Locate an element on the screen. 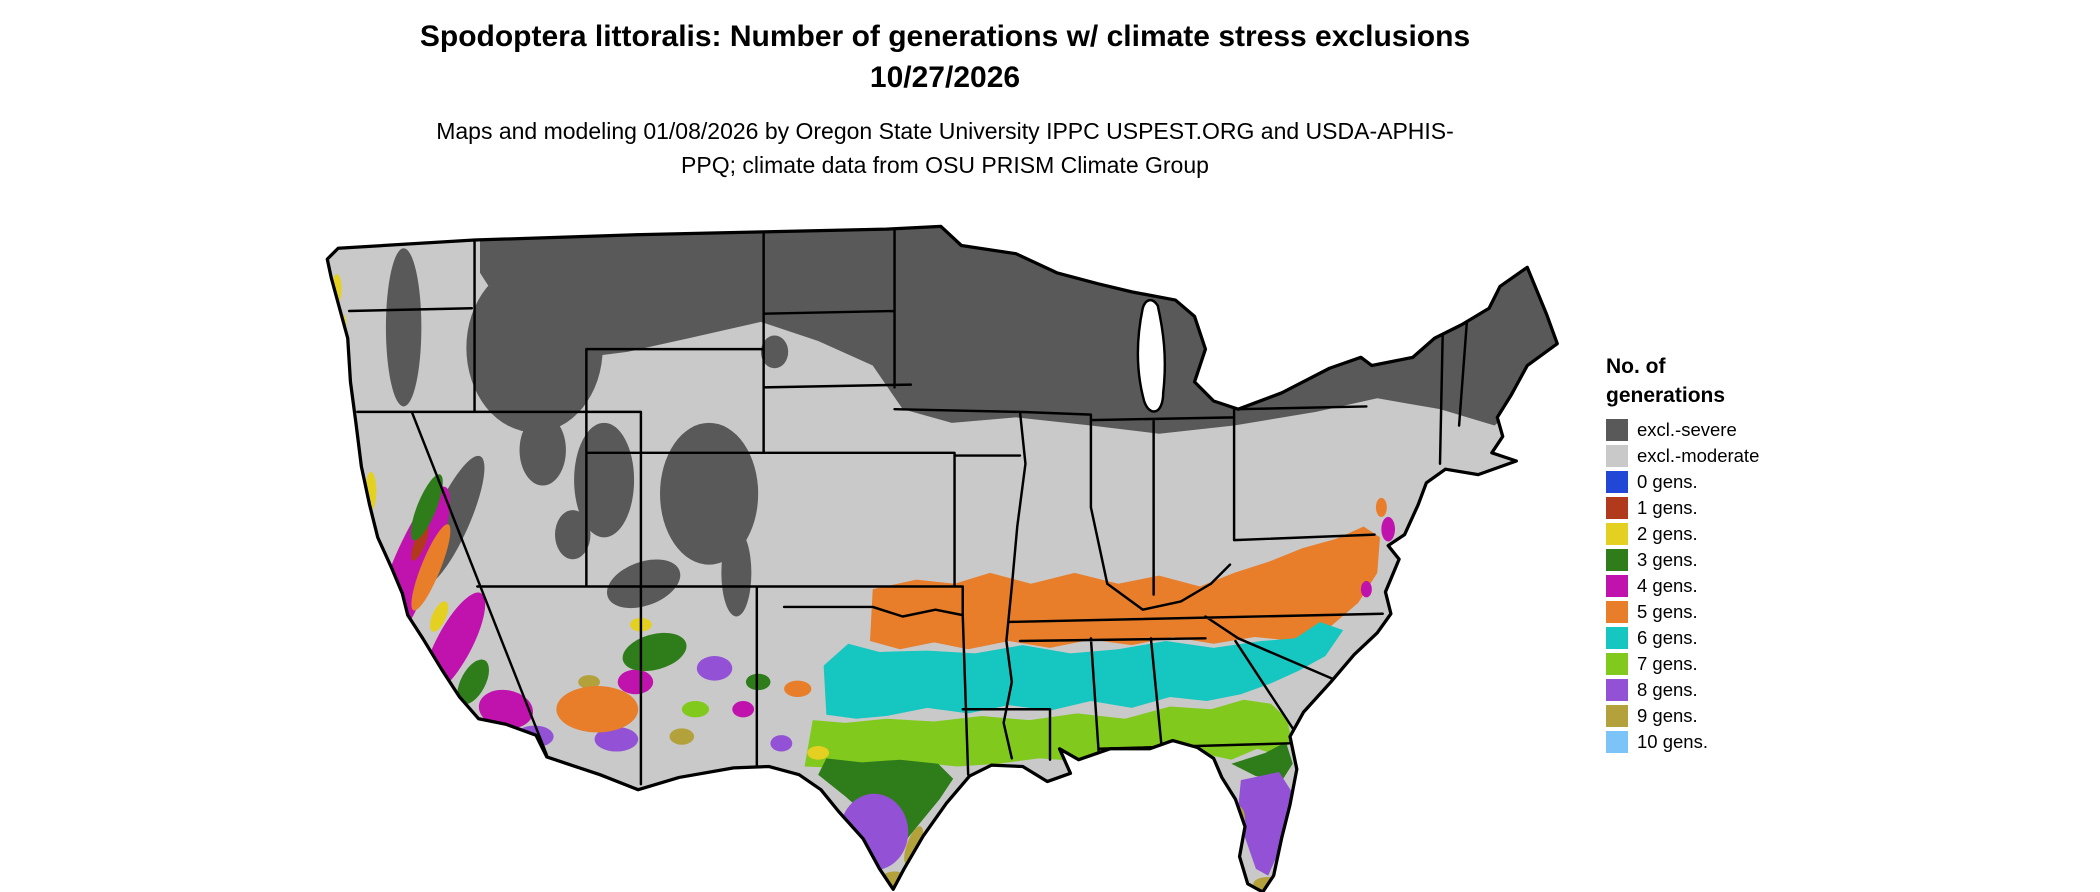  legend-item-label: 1 gens. is located at coordinates (1667, 507).